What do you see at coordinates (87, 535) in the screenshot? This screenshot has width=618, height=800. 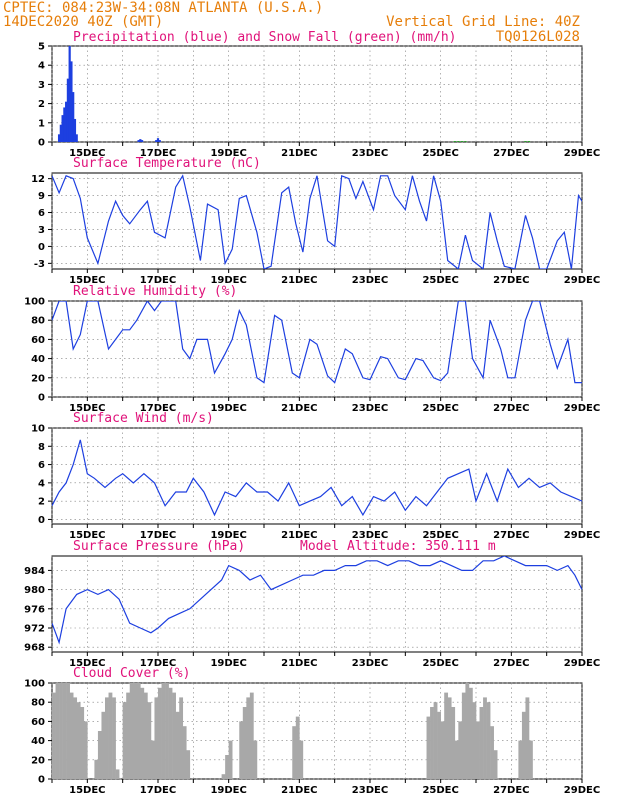 I see `wind-xtick-label: 15DEC` at bounding box center [87, 535].